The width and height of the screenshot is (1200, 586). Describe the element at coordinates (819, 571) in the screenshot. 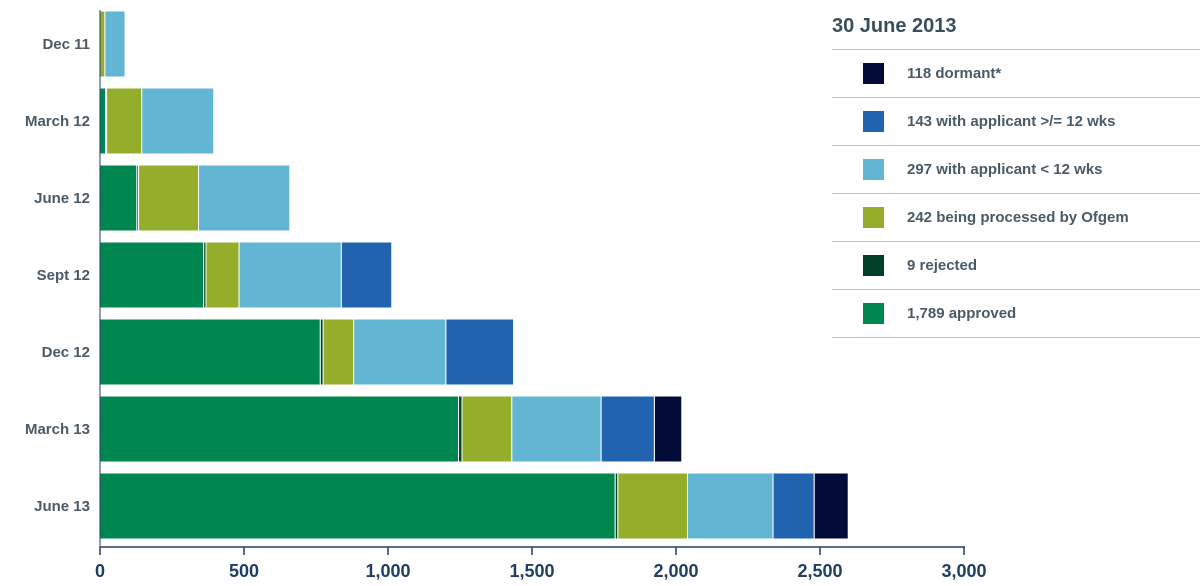

I see `x-tick-label: 2,500` at that location.